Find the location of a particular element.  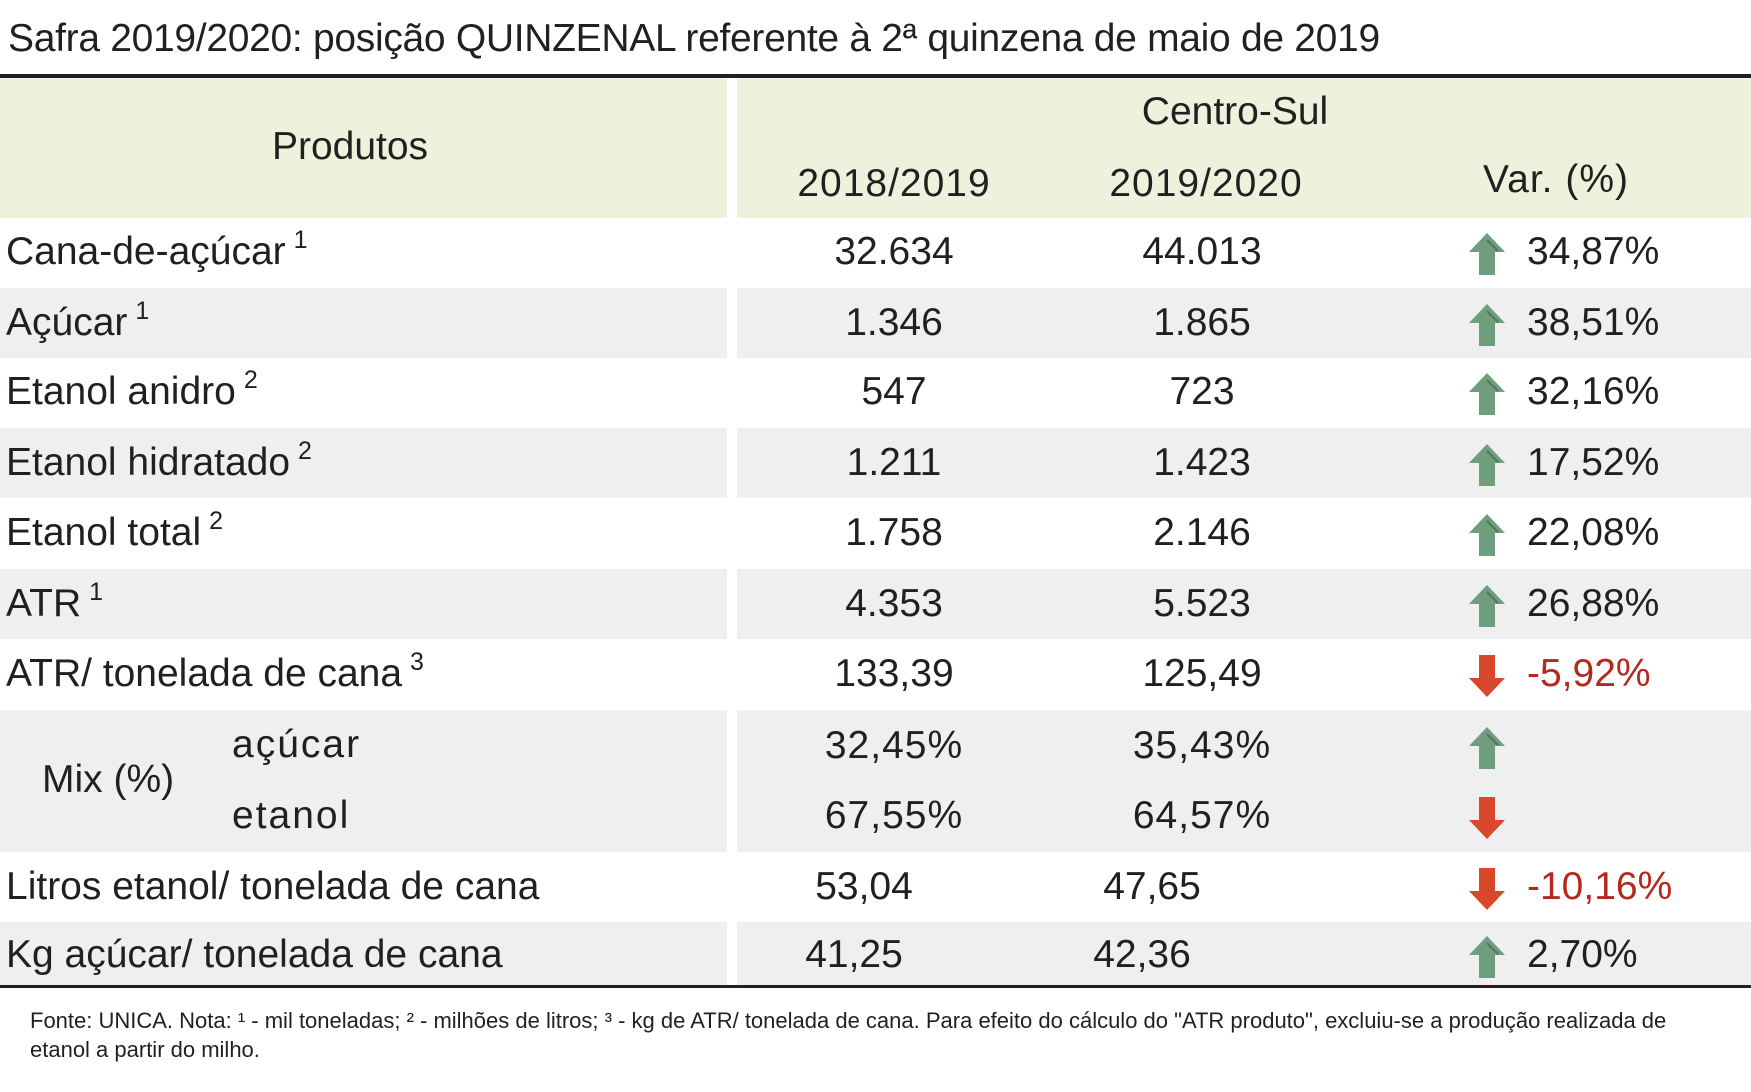

row-label-text: Cana-de-açúcar is located at coordinates (146, 251).